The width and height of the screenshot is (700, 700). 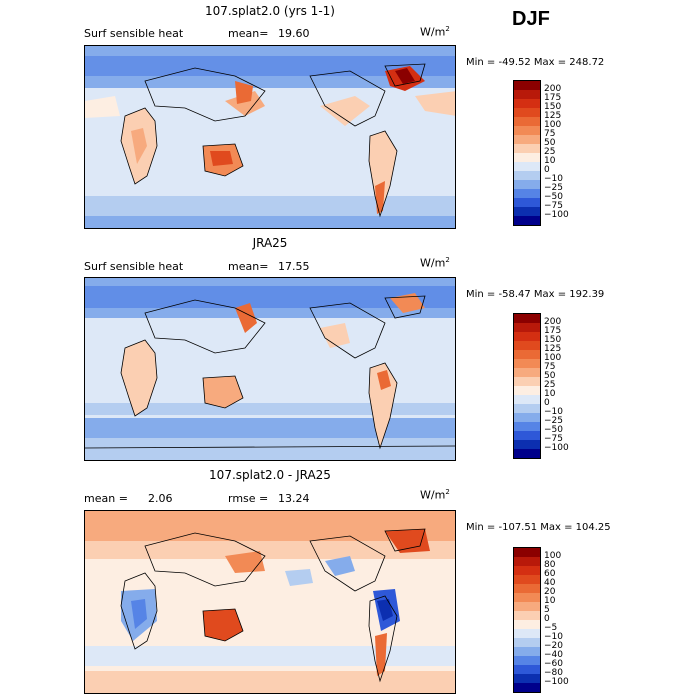 I want to click on panel1-units: W/m2, so click(x=435, y=32).